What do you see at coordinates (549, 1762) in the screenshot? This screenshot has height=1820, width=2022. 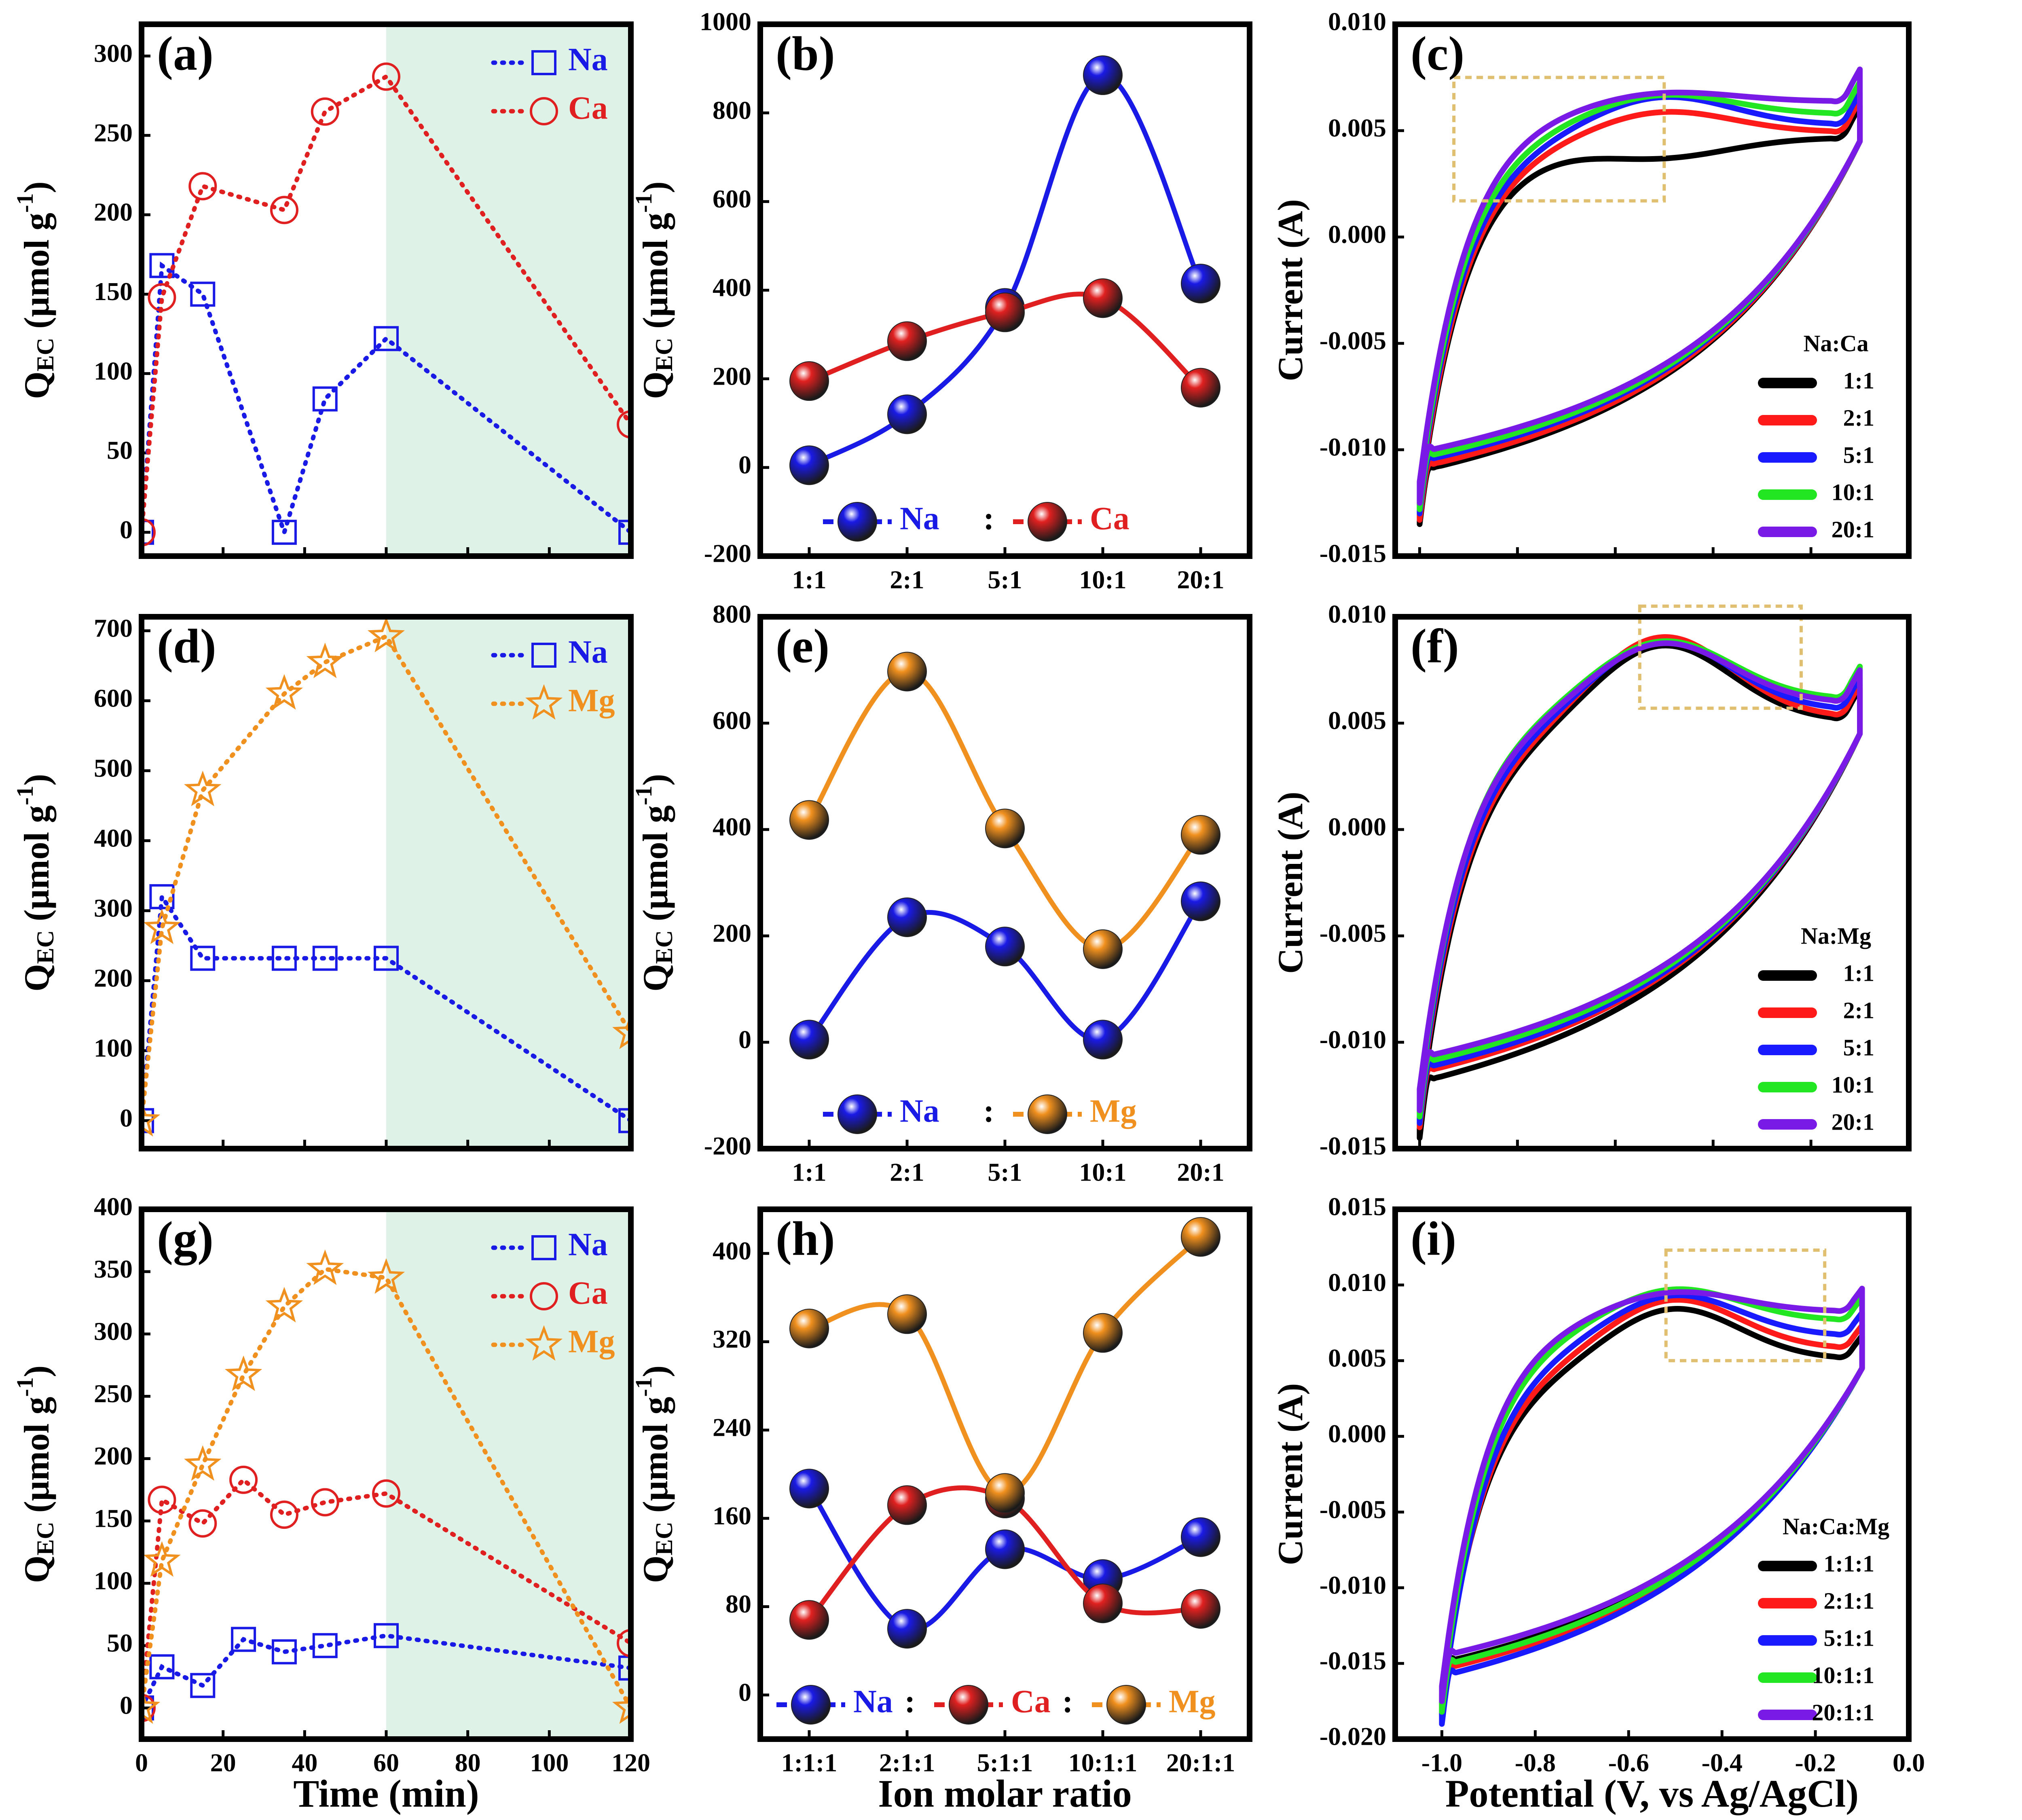 I see `x-tick-label: 100` at bounding box center [549, 1762].